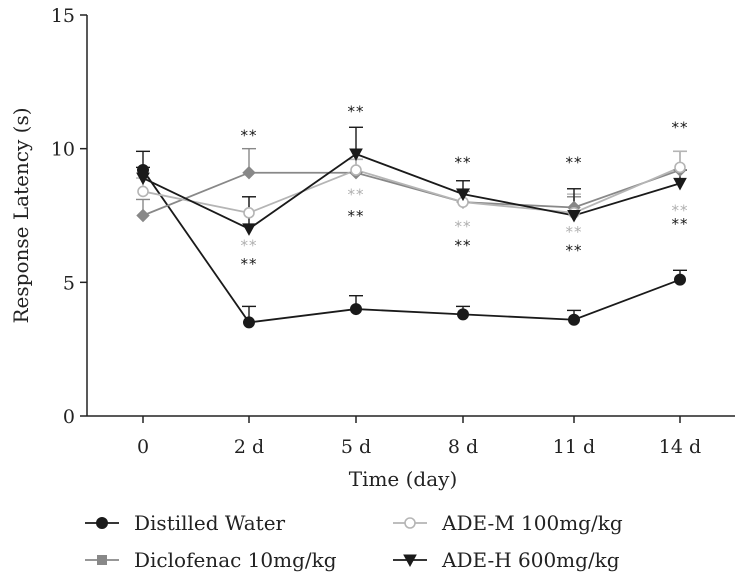  I want to click on y-axis-title: Response Latency (s), so click(21, 215).